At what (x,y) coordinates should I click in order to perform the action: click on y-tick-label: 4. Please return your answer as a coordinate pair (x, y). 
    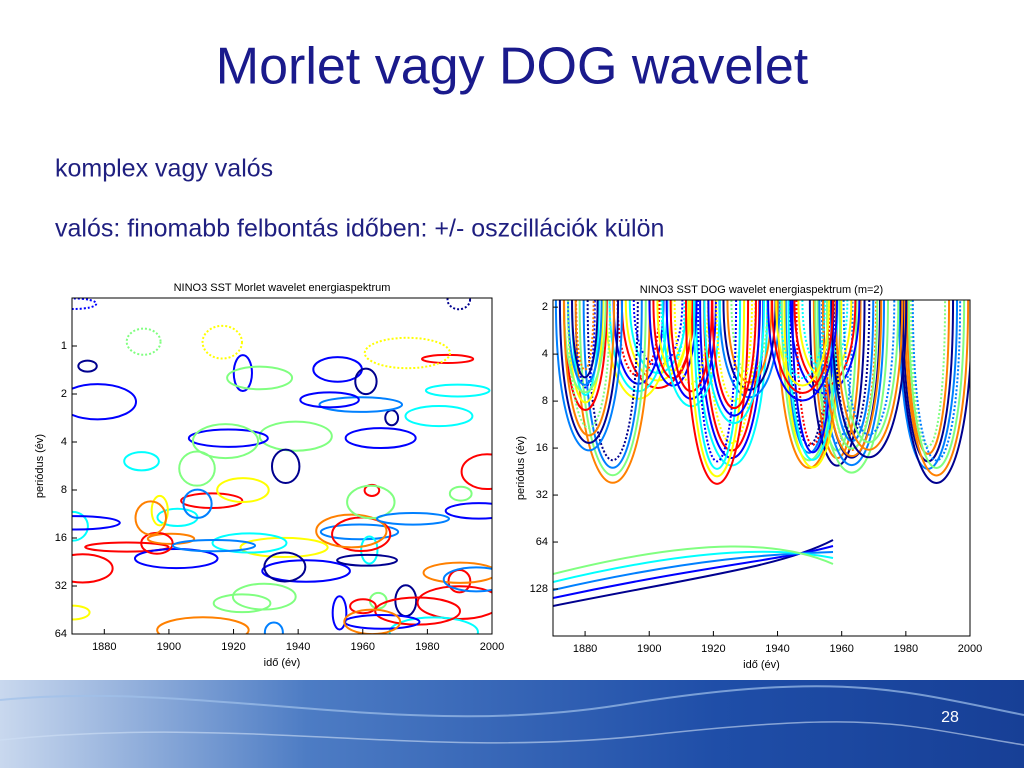
    Looking at the image, I should click on (545, 354).